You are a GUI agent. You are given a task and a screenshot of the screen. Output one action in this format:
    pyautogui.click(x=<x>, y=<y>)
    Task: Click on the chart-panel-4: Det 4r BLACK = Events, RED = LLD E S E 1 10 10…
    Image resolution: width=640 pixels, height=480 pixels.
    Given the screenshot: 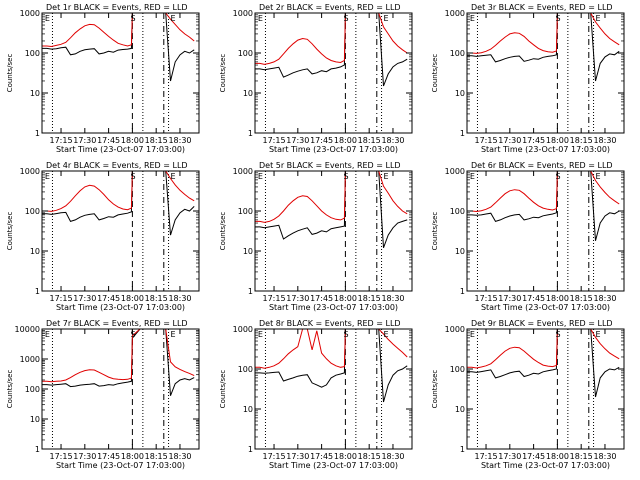 What is the action you would take?
    pyautogui.click(x=103, y=236)
    